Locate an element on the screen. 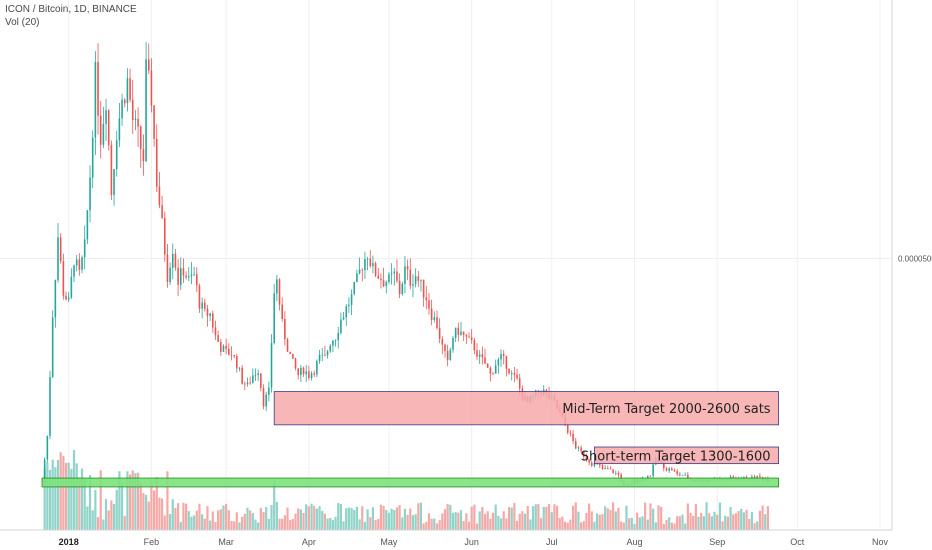 The height and width of the screenshot is (550, 932). x-tick-label: Sep is located at coordinates (717, 542).